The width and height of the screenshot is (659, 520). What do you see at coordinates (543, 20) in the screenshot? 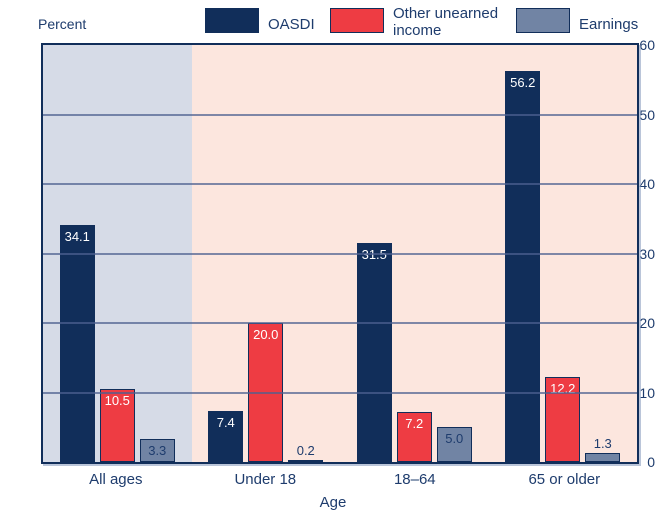
I see `legend-swatch-earnings` at bounding box center [543, 20].